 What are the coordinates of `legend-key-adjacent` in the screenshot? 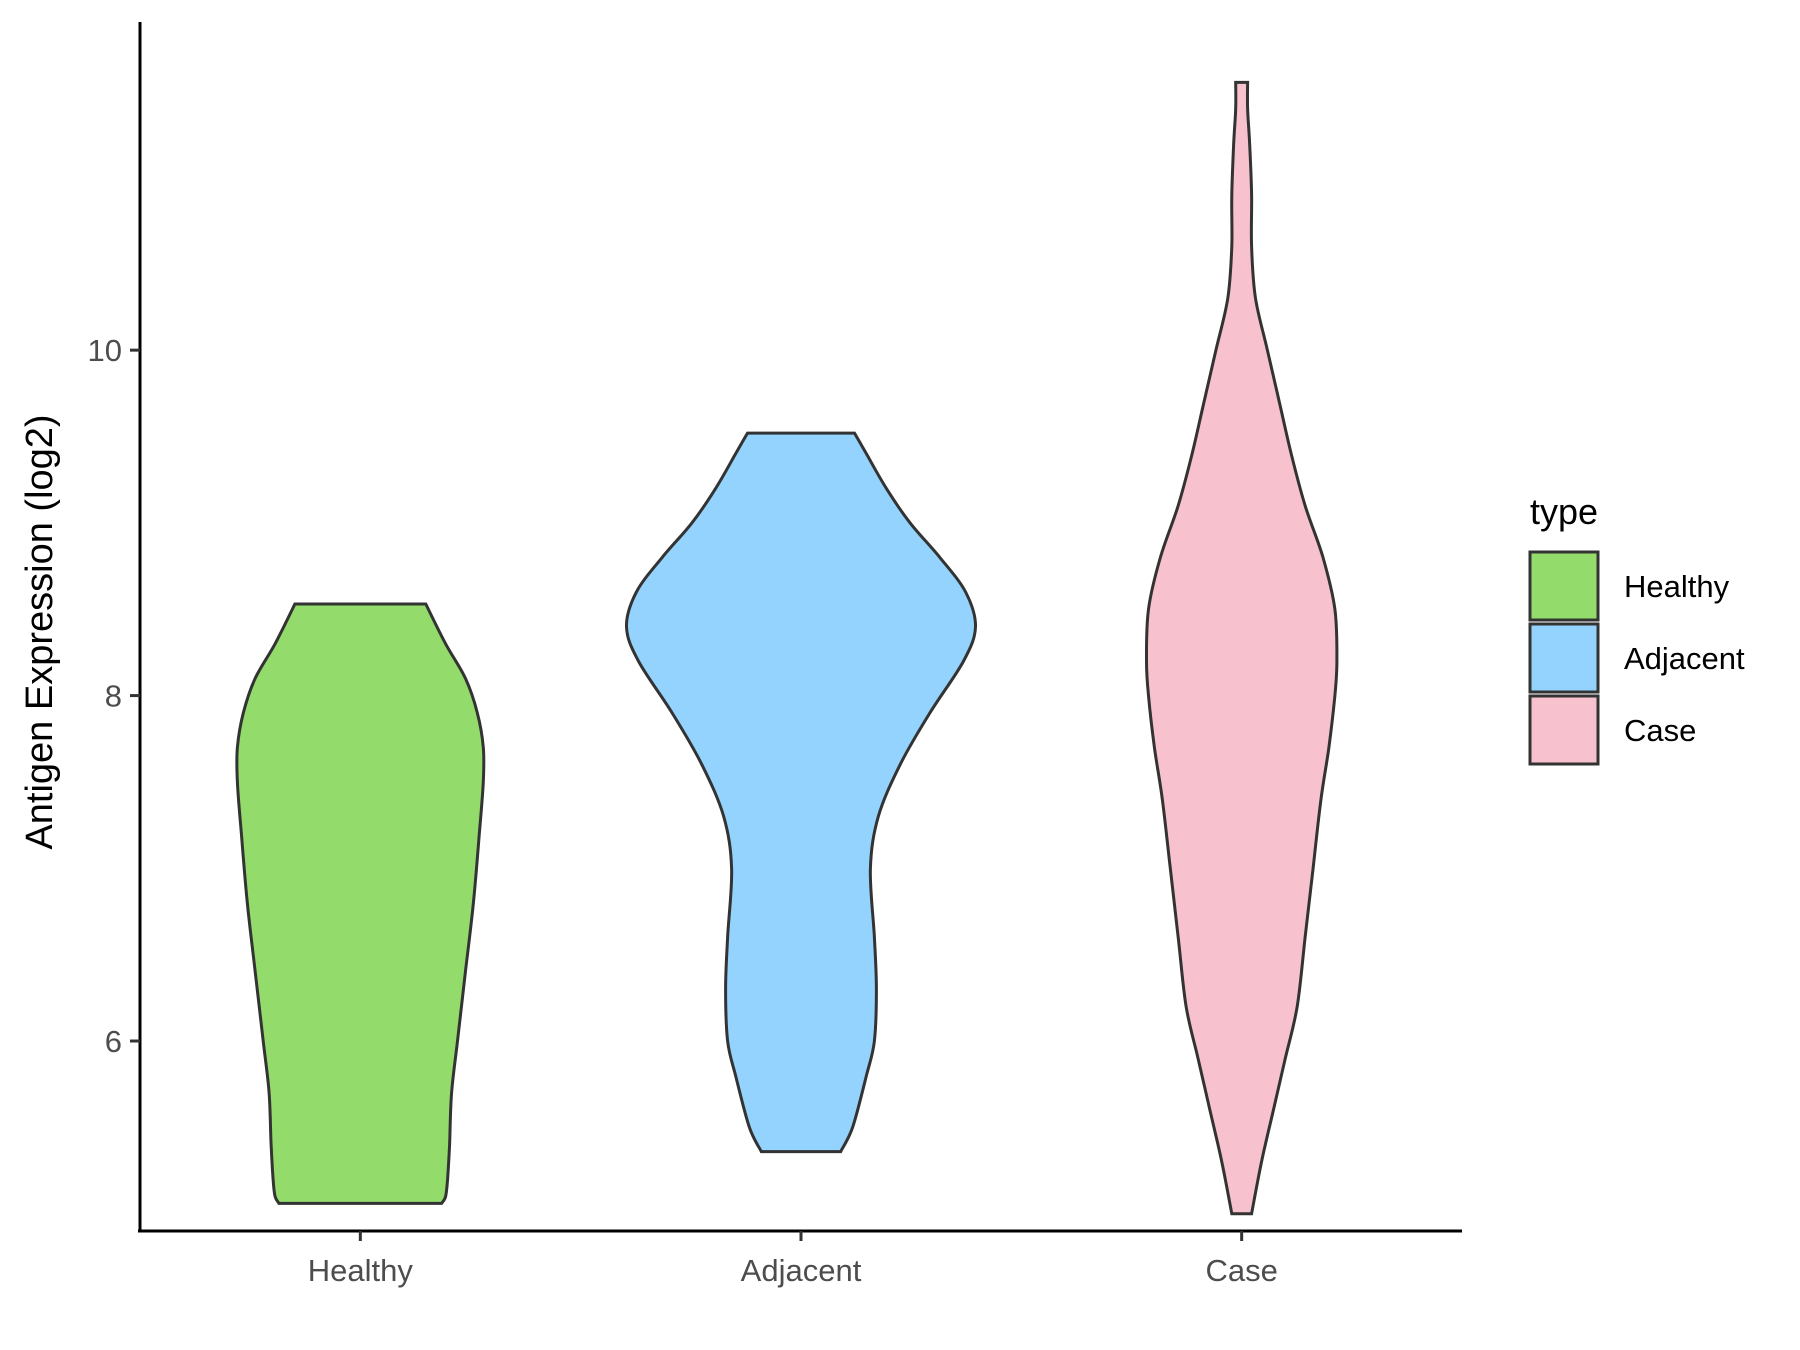 It's located at (1564, 658).